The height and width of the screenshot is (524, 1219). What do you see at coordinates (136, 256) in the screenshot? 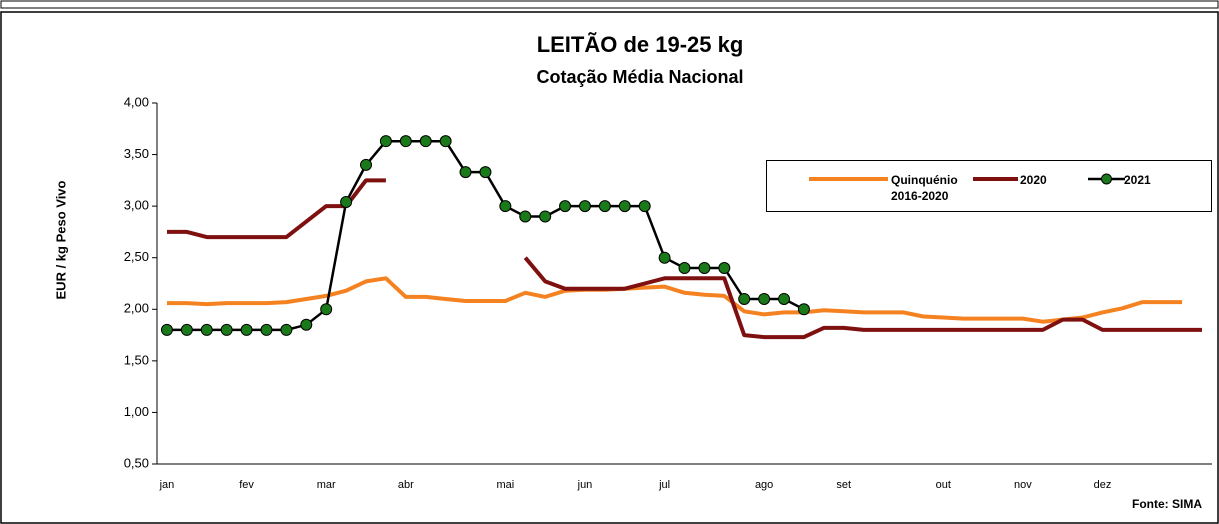
I see `y-tick-label: 2,50` at bounding box center [136, 256].